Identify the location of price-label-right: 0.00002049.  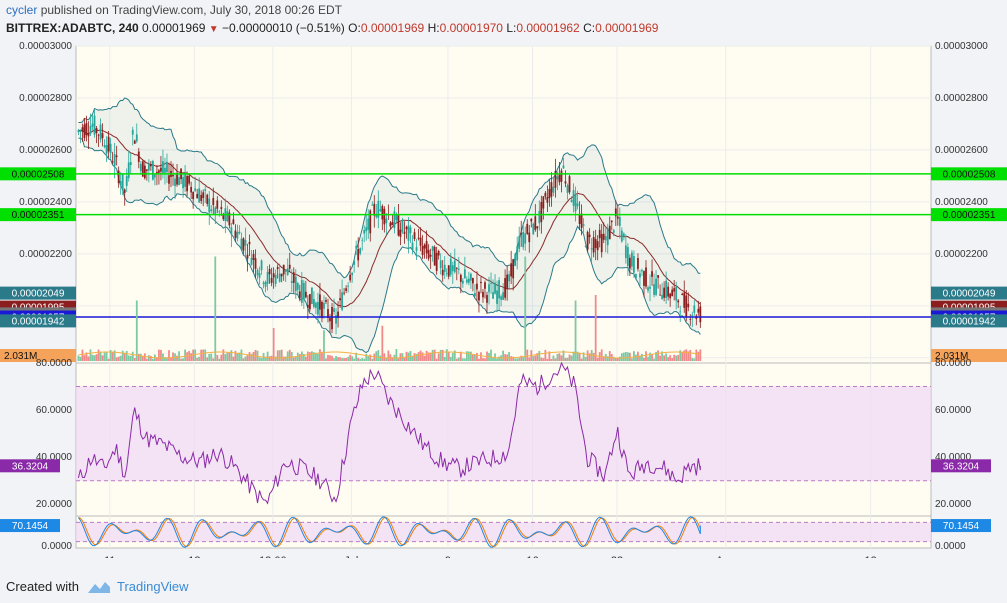
(969, 294).